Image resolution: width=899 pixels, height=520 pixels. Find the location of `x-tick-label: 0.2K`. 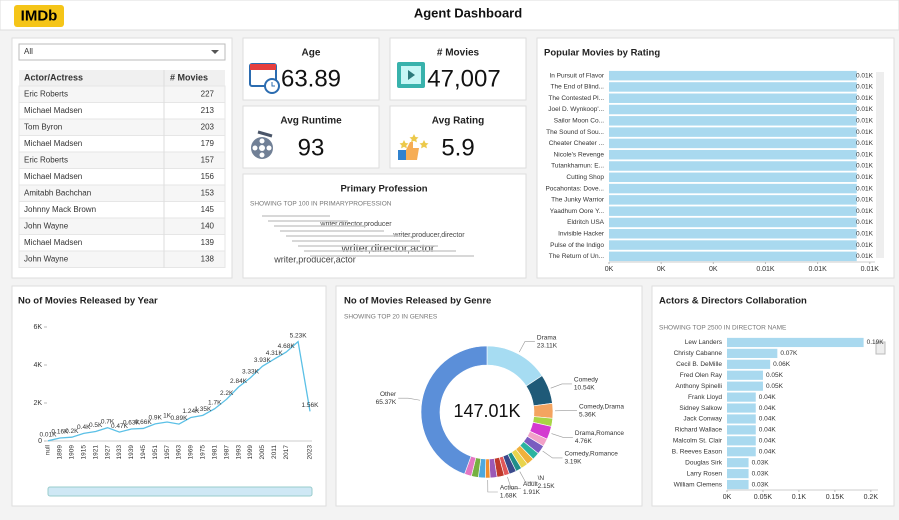

x-tick-label: 0.2K is located at coordinates (871, 497).